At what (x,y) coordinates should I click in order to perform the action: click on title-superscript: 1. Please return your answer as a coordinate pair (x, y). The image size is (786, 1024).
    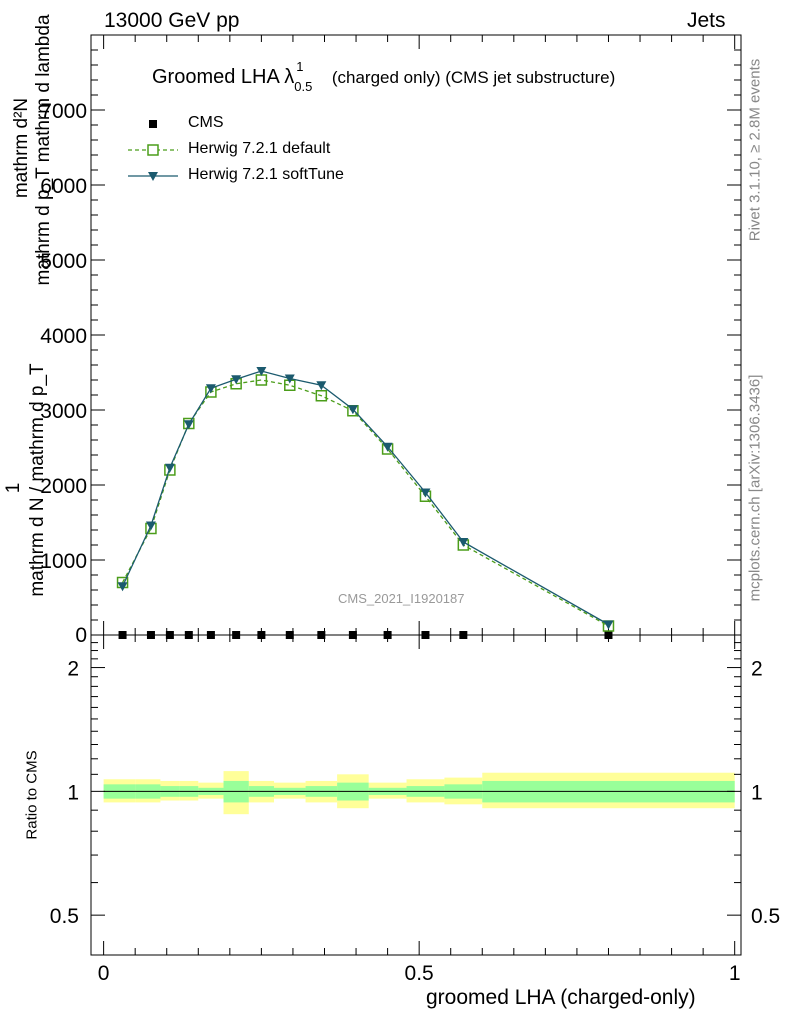
    Looking at the image, I should click on (300, 66).